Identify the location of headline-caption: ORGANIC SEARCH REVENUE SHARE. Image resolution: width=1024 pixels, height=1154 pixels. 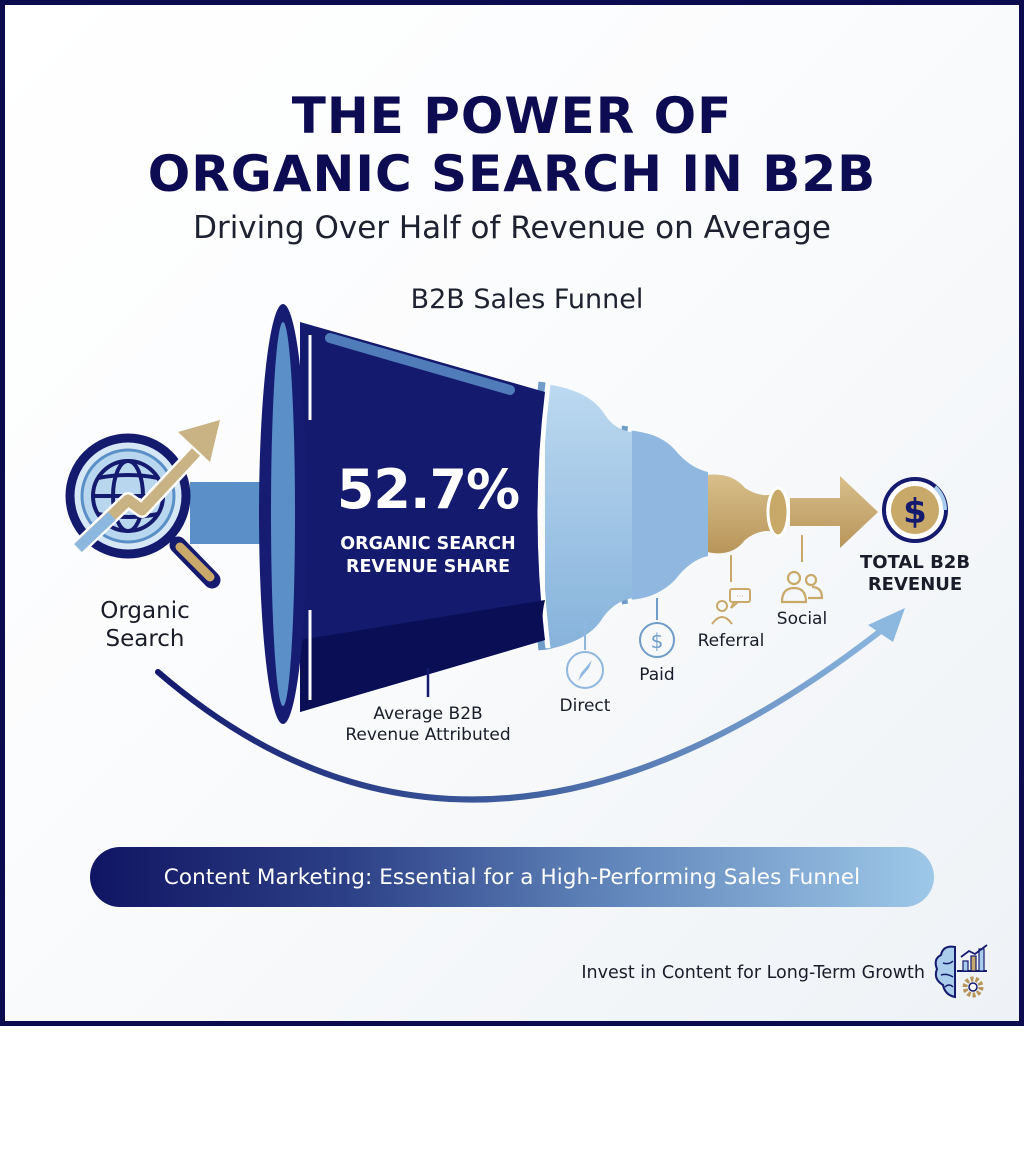
(428, 556).